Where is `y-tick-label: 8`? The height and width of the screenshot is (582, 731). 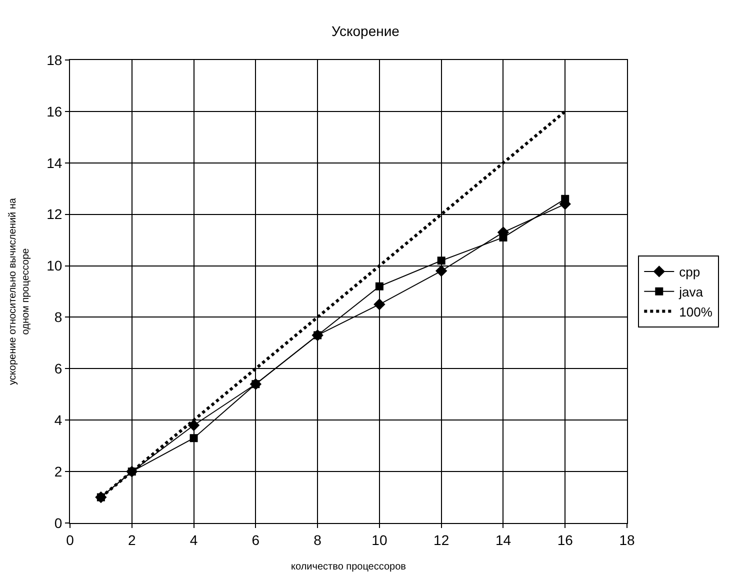
y-tick-label: 8 is located at coordinates (58, 317).